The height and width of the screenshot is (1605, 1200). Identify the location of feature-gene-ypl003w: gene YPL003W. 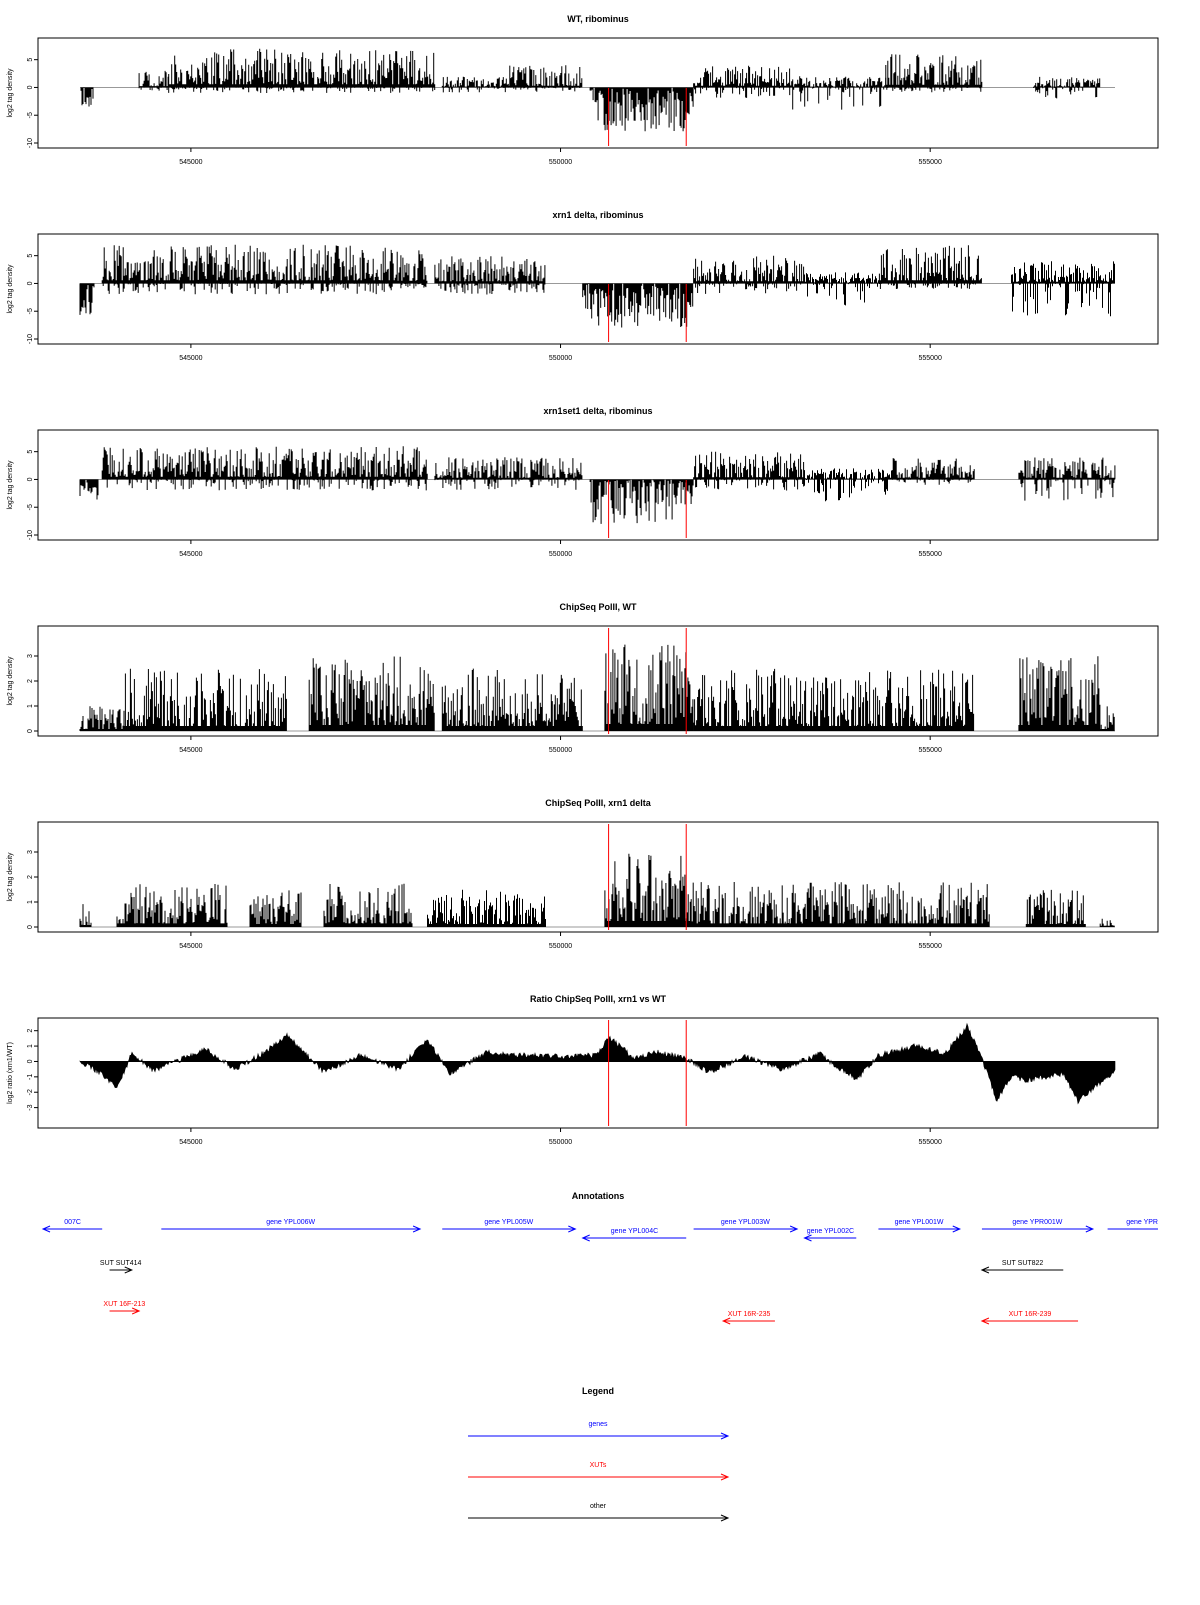
(746, 1226).